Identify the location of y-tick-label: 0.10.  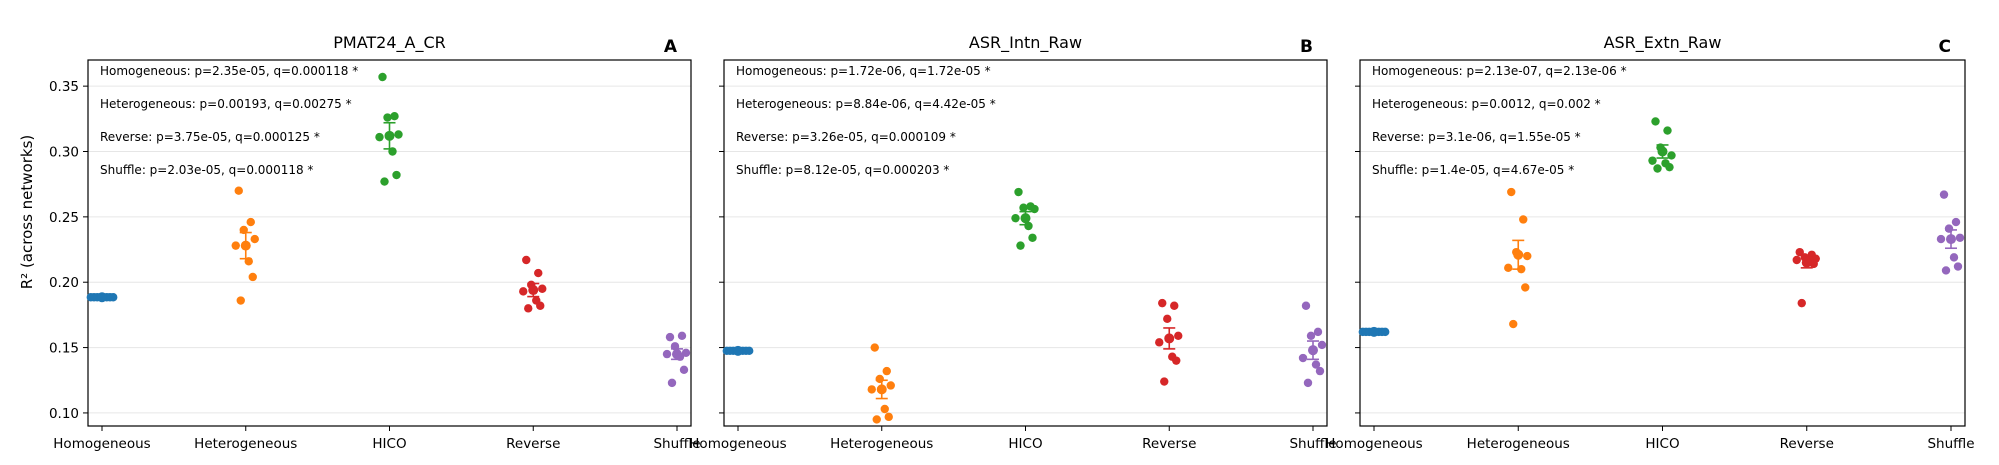
(64, 414).